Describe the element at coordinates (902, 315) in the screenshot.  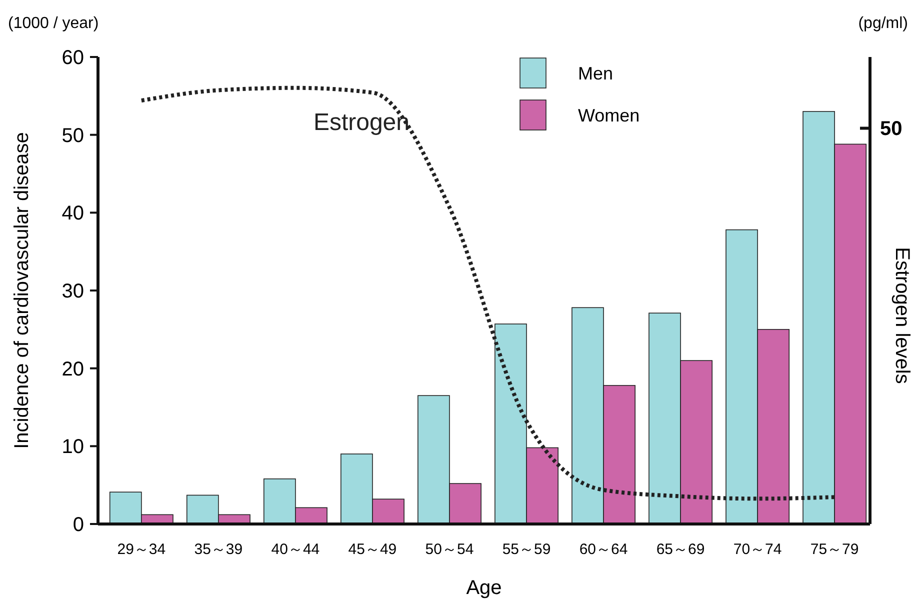
I see `y2-axis-title: Estrogen levels` at that location.